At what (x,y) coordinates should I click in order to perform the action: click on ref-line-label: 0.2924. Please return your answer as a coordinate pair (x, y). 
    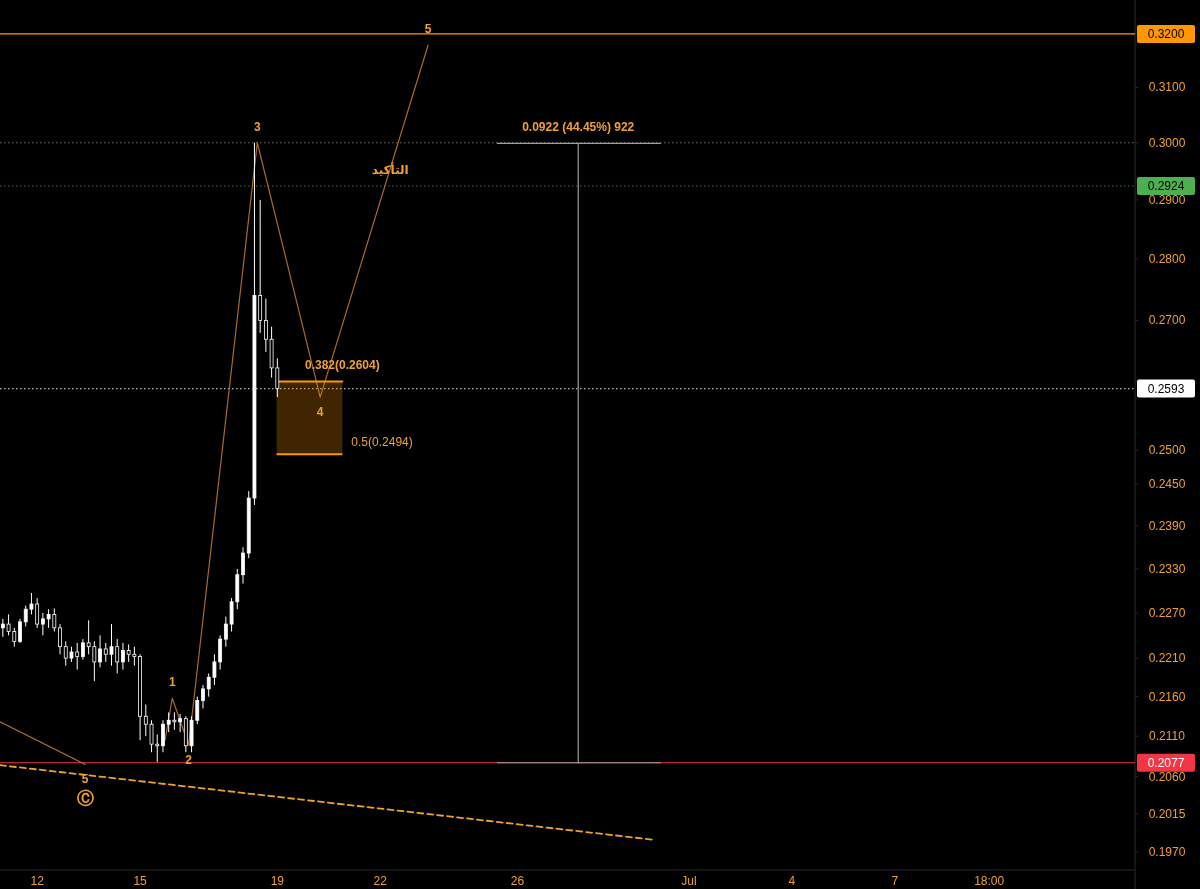
    Looking at the image, I should click on (1166, 186).